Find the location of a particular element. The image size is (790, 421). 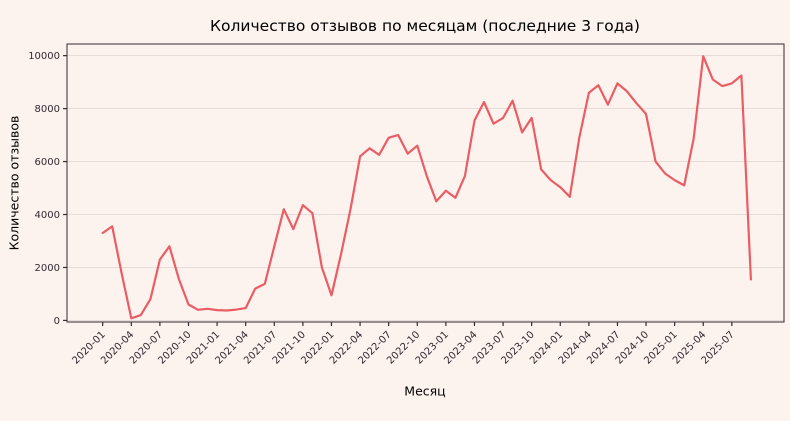

y-tick-label: 8000 is located at coordinates (47, 109).